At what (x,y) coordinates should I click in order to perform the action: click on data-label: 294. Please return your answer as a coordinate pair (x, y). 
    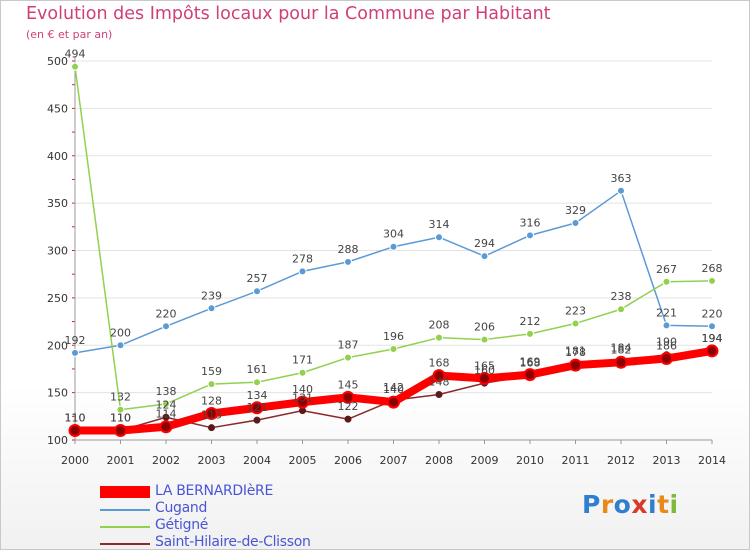
    Looking at the image, I should click on (484, 243).